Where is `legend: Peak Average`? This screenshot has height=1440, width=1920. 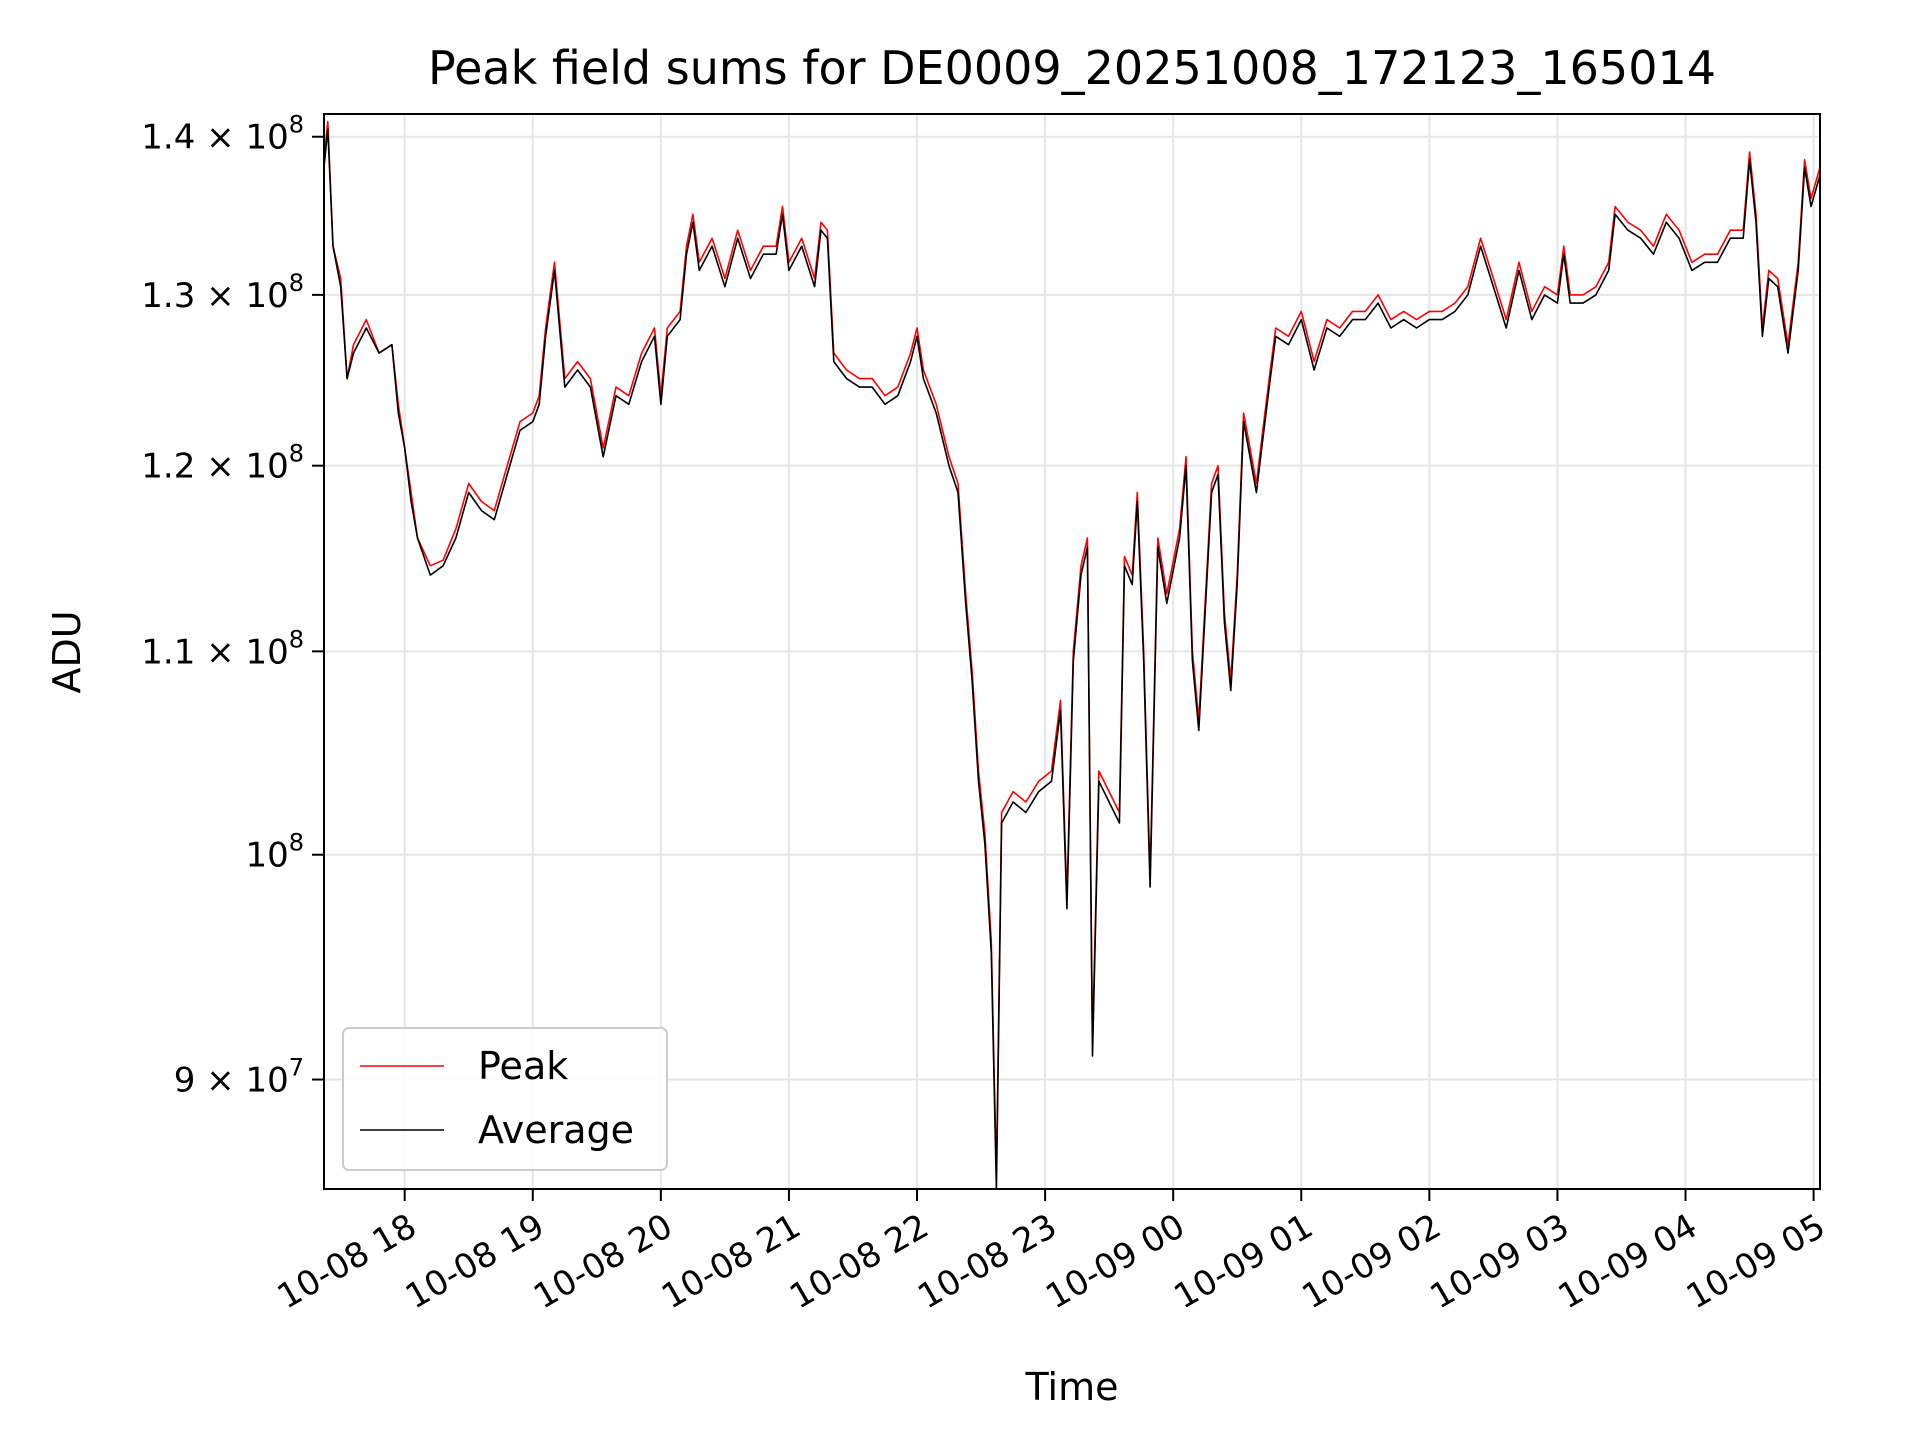
legend: Peak Average is located at coordinates (505, 1099).